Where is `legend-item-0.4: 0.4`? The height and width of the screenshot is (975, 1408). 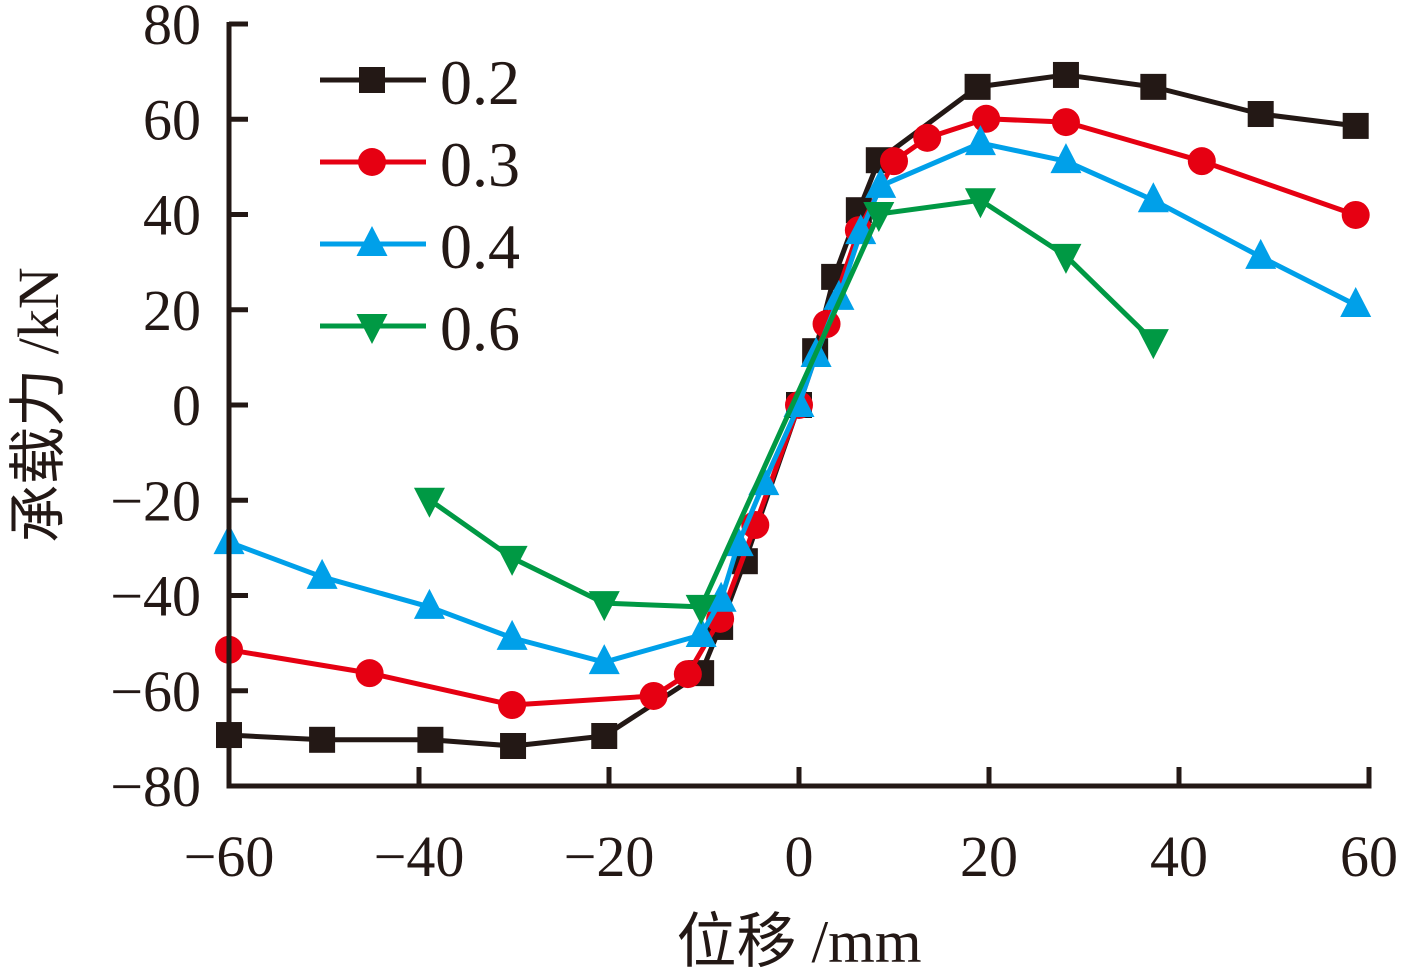 legend-item-0.4: 0.4 is located at coordinates (420, 246).